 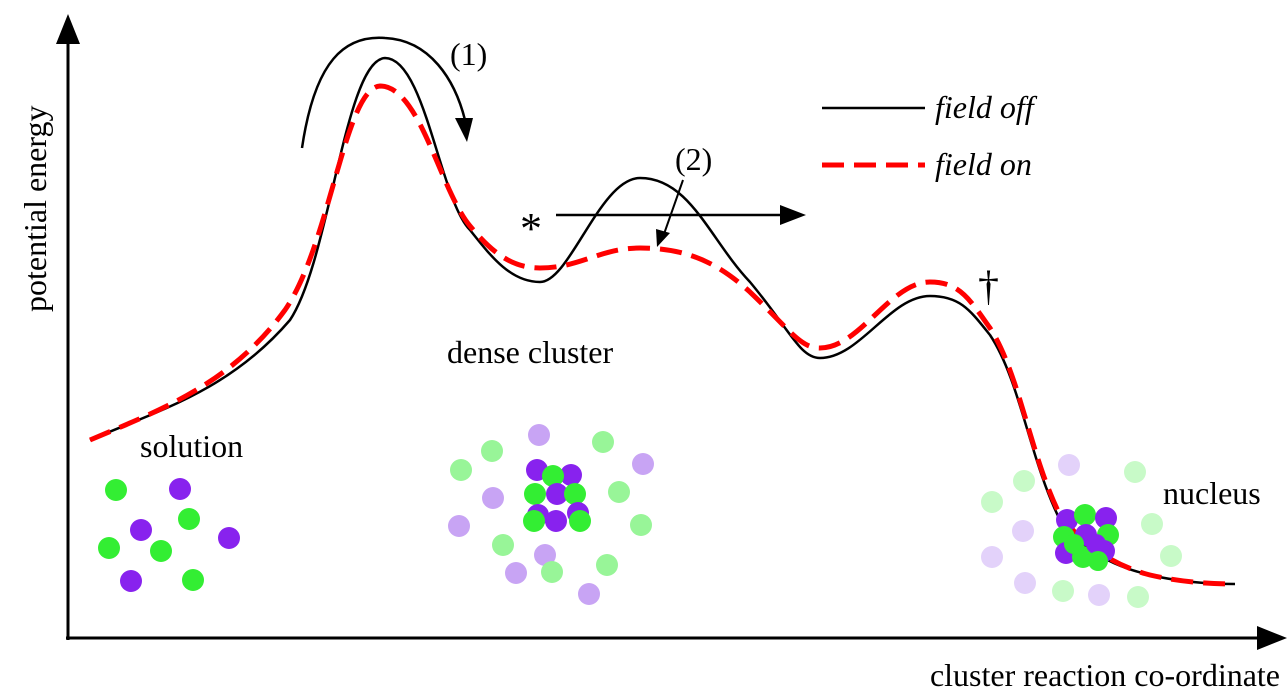 I want to click on nucleus-core, so click(x=1086, y=537).